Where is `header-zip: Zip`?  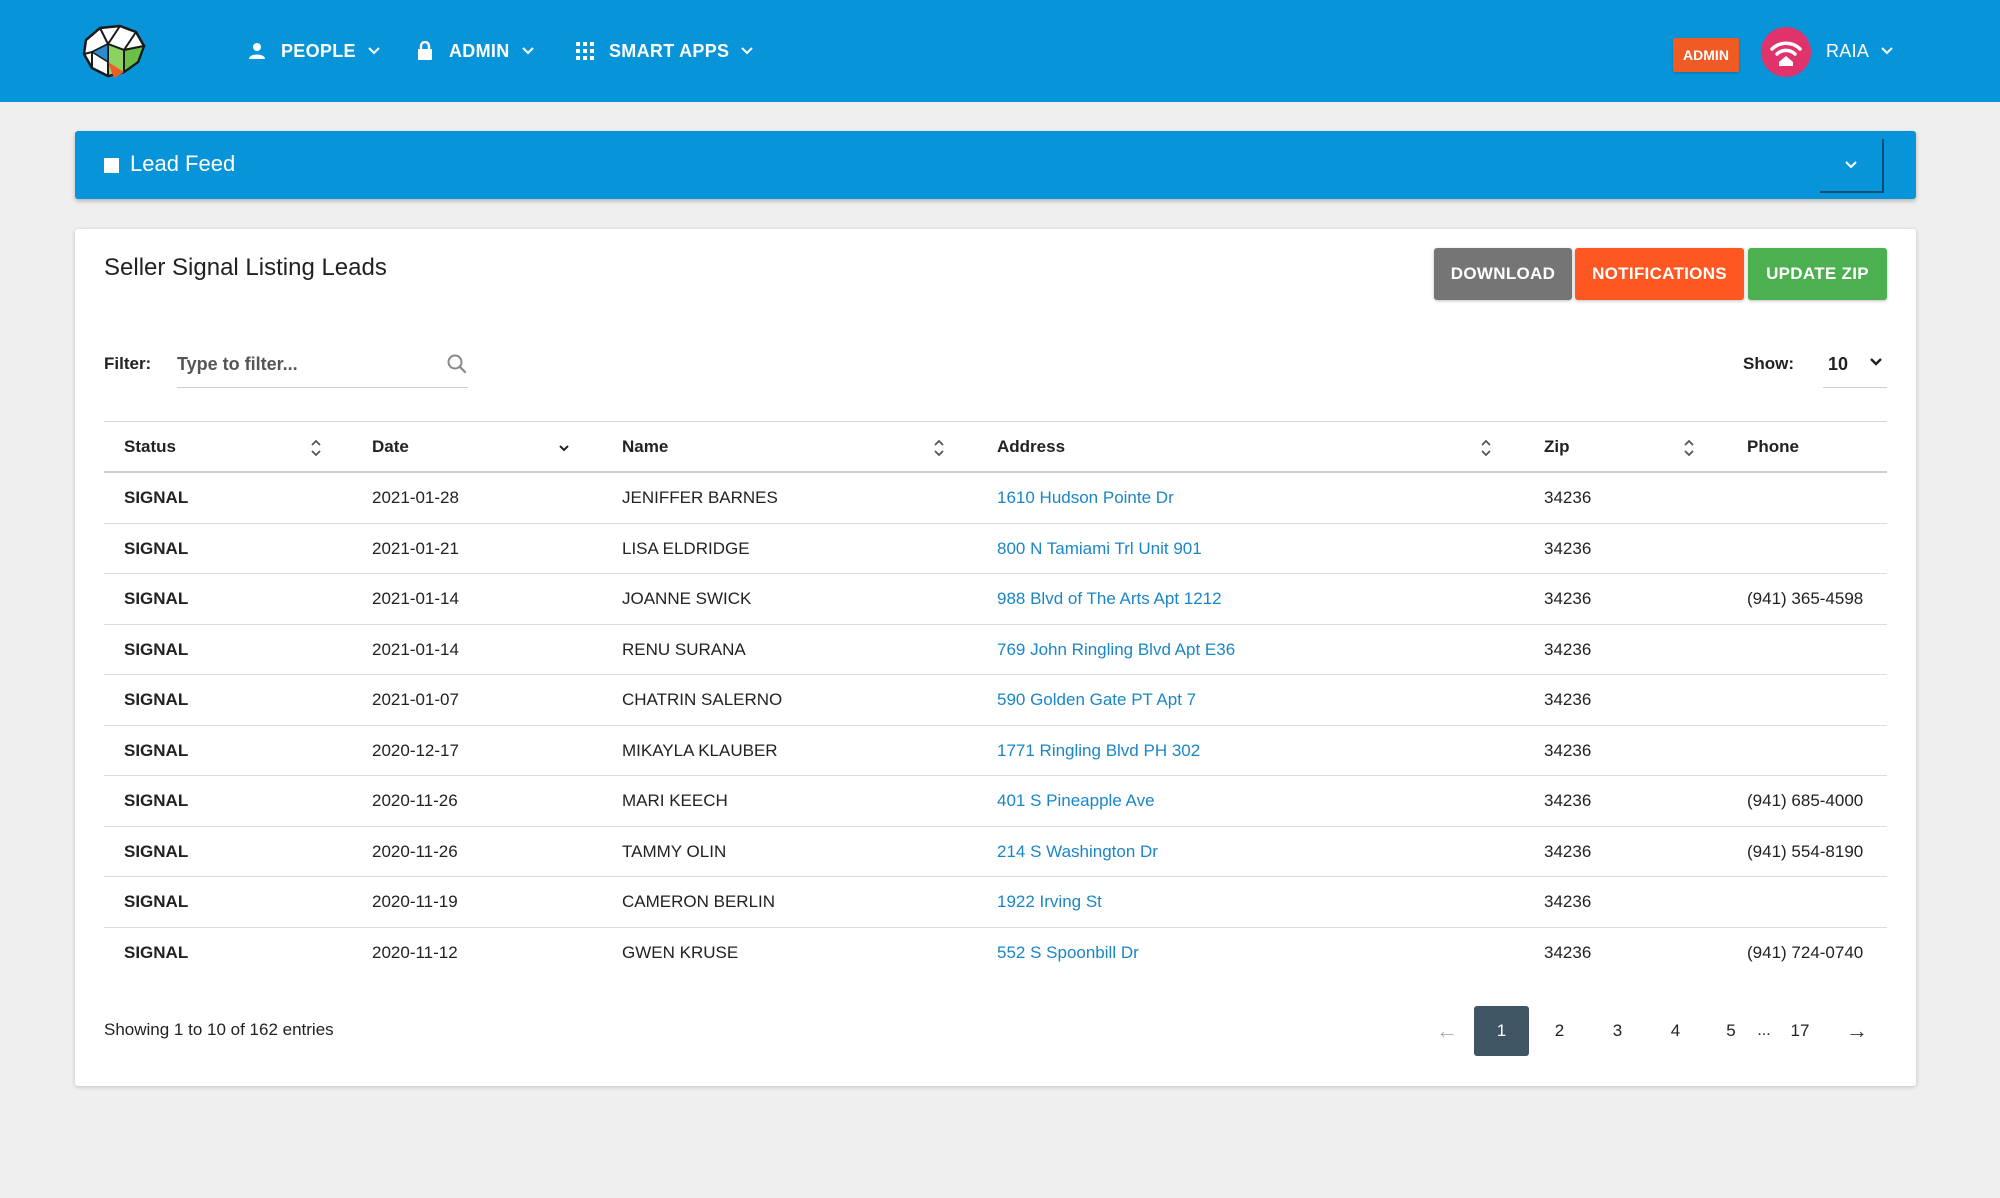
header-zip: Zip is located at coordinates (1557, 446).